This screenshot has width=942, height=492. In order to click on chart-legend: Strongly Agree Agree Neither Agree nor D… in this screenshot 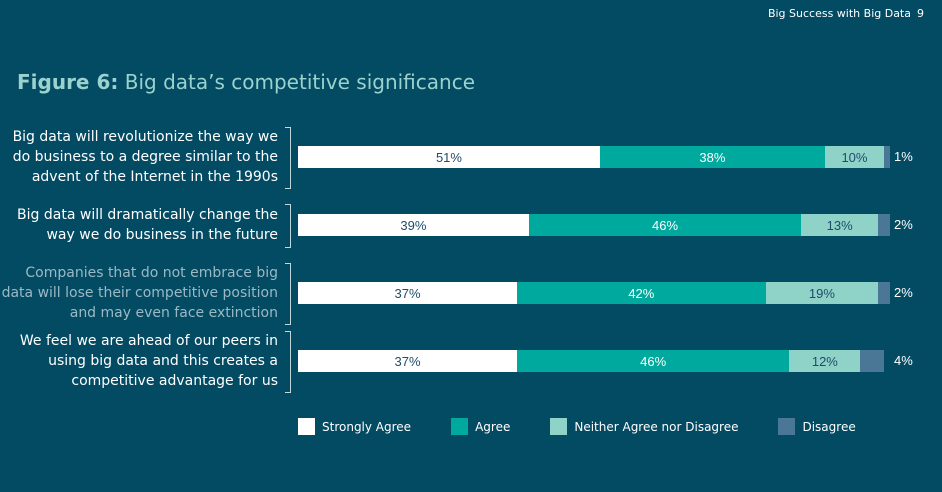, I will do `click(597, 426)`.